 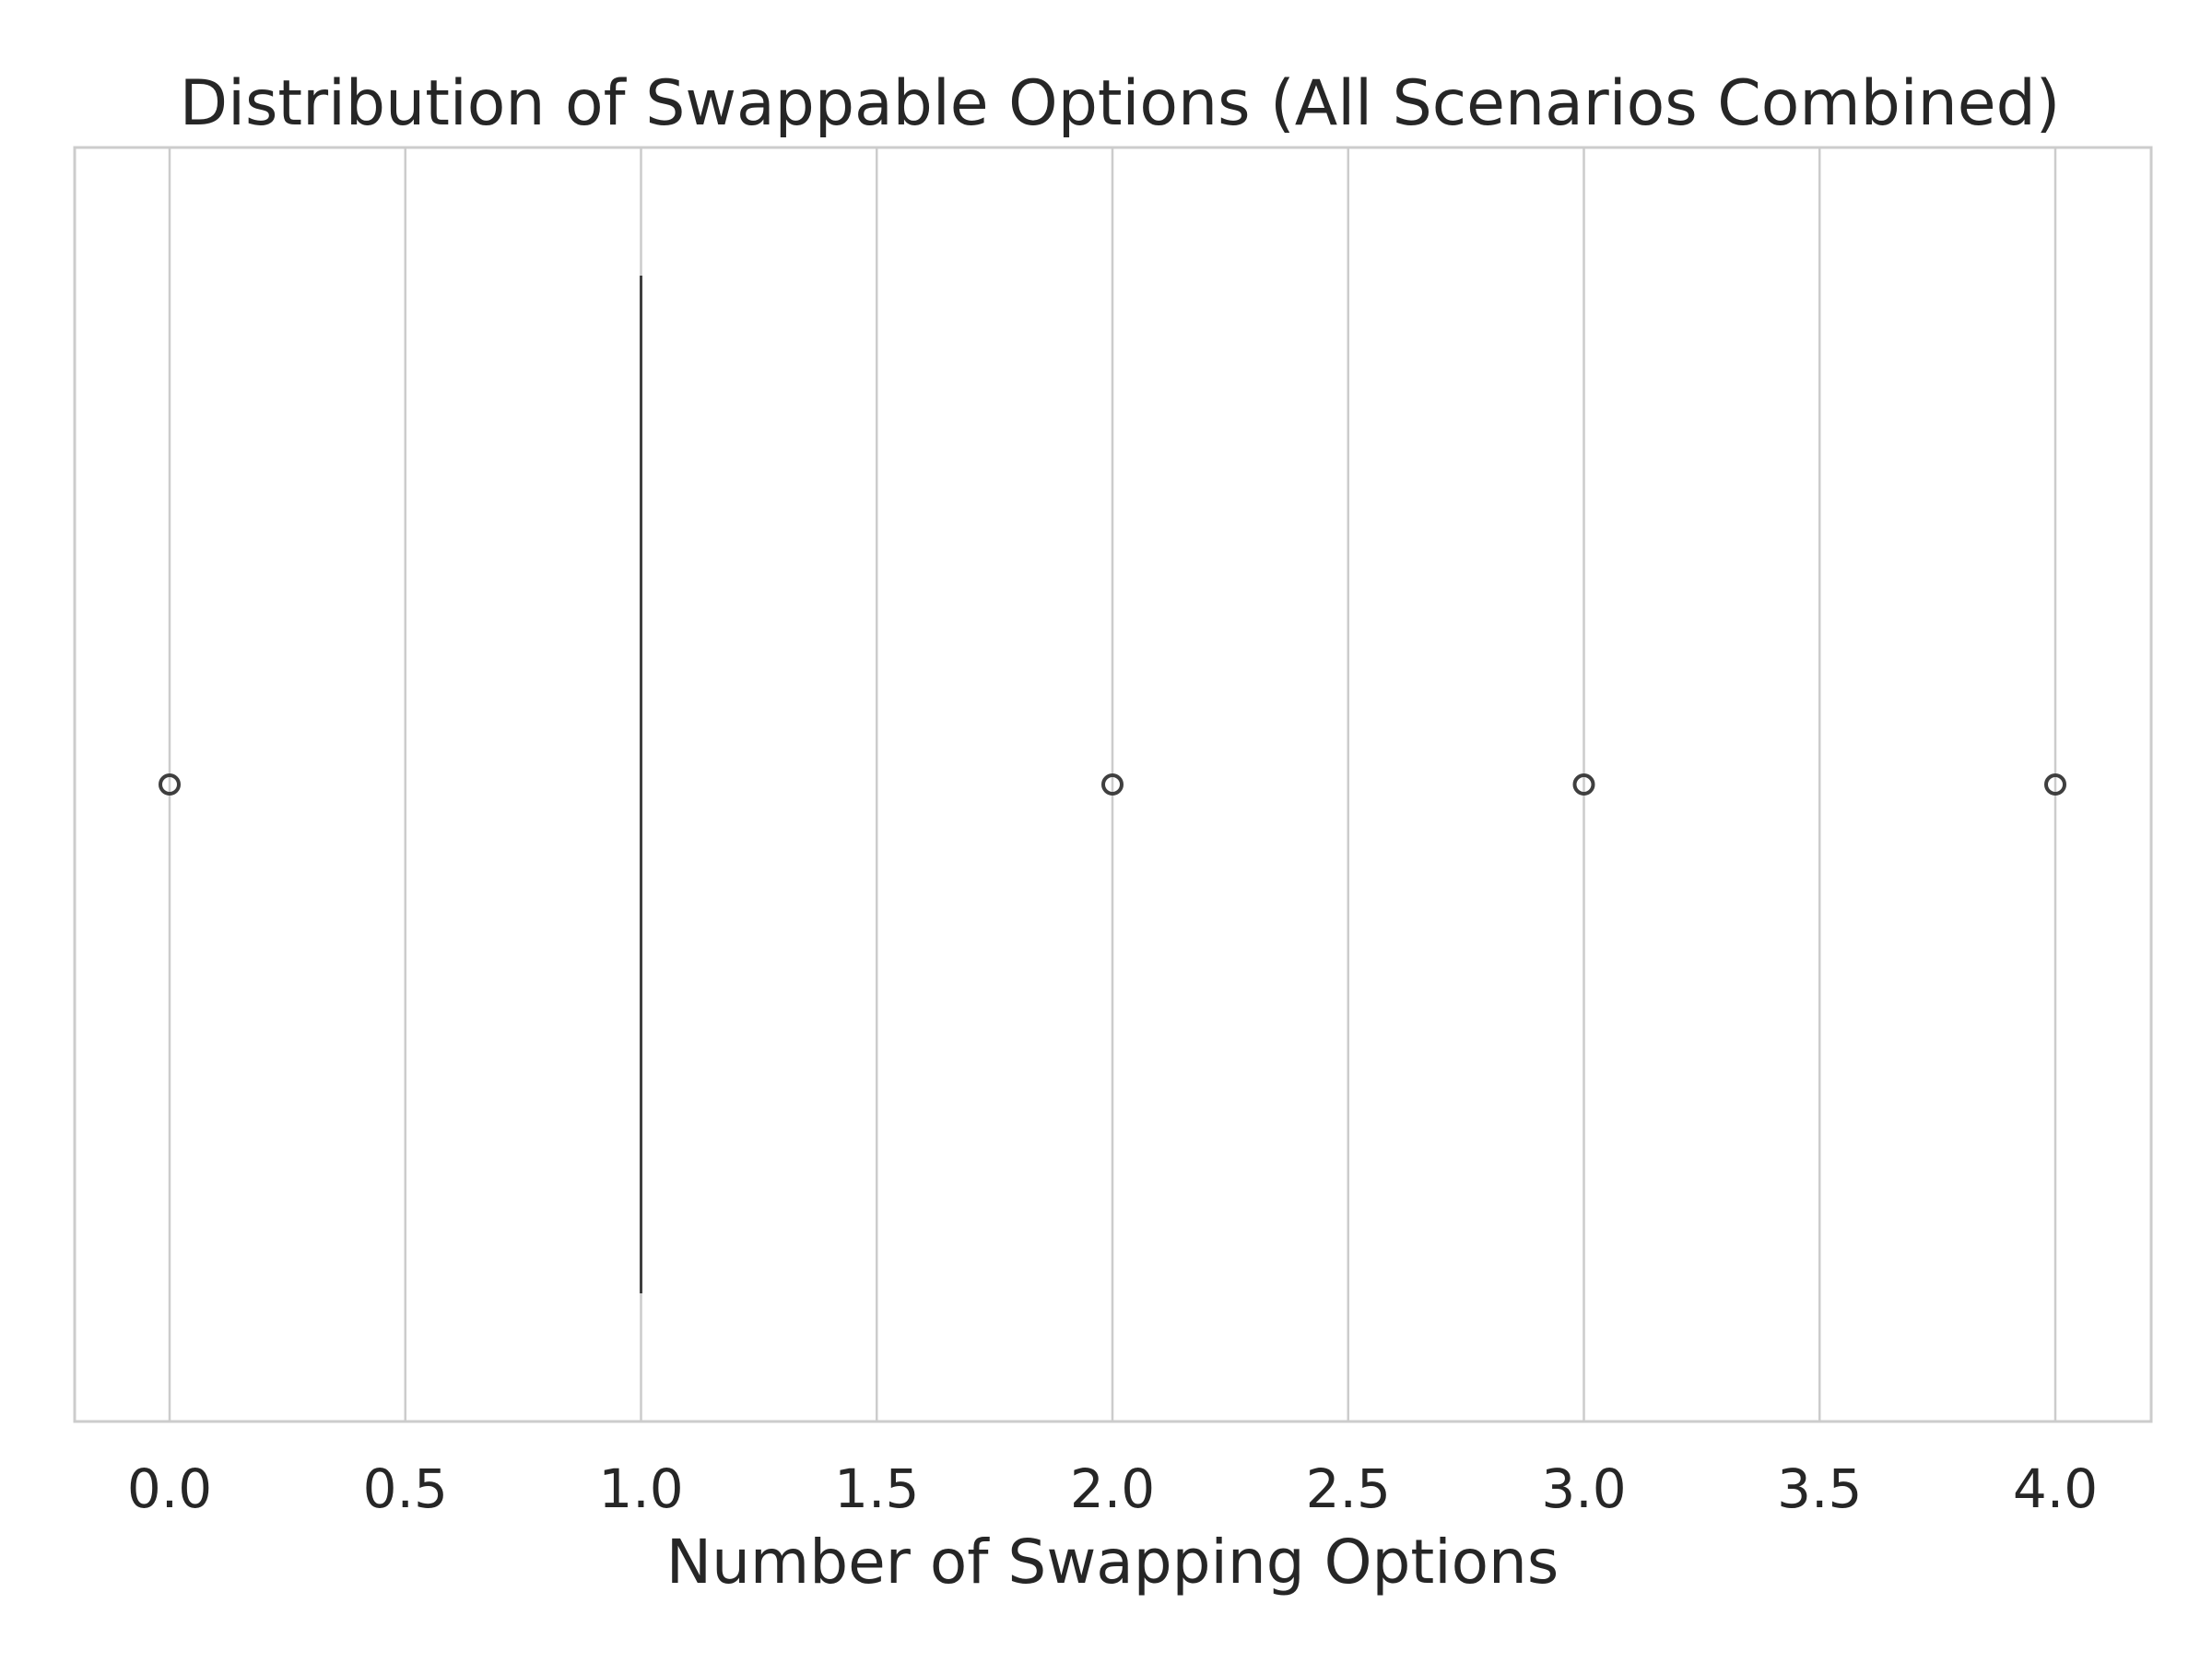 What do you see at coordinates (1583, 1488) in the screenshot?
I see `x-tick-label-6: 3.0` at bounding box center [1583, 1488].